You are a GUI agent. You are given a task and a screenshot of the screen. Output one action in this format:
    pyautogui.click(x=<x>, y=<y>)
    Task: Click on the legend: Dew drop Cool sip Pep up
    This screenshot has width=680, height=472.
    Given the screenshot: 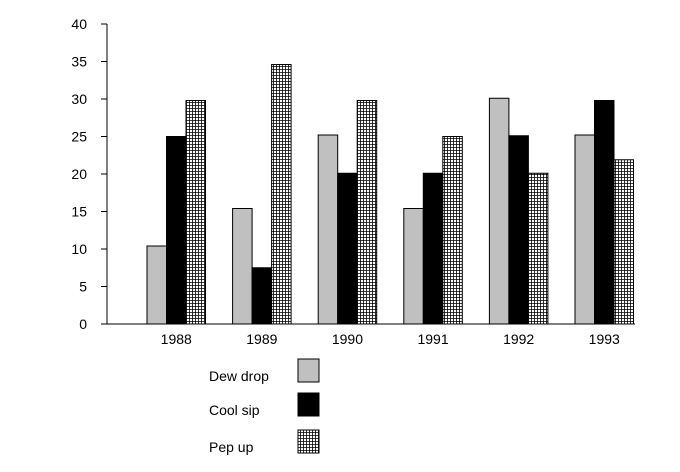 What is the action you would take?
    pyautogui.click(x=264, y=406)
    